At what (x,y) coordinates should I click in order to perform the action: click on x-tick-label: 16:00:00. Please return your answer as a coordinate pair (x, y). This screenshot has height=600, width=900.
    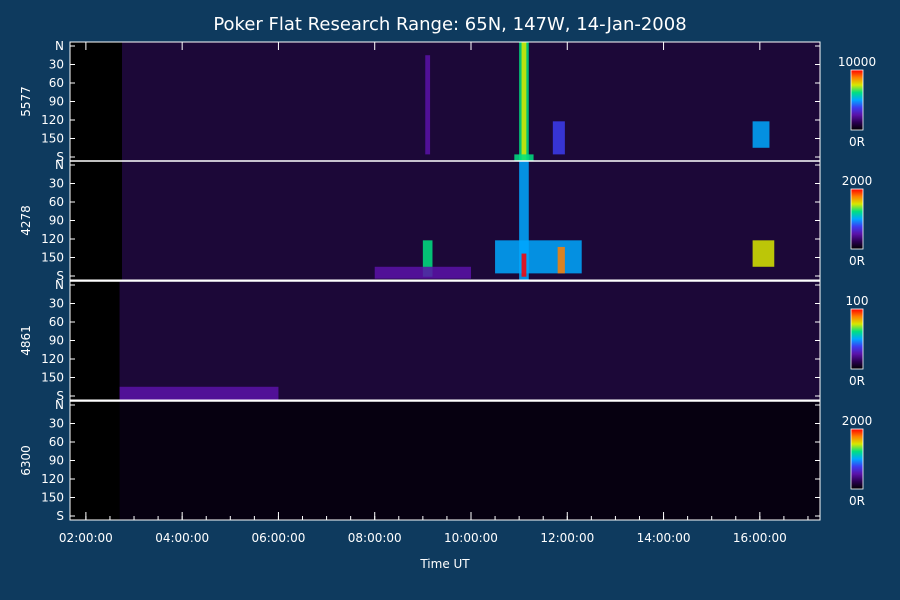
    Looking at the image, I should click on (760, 538).